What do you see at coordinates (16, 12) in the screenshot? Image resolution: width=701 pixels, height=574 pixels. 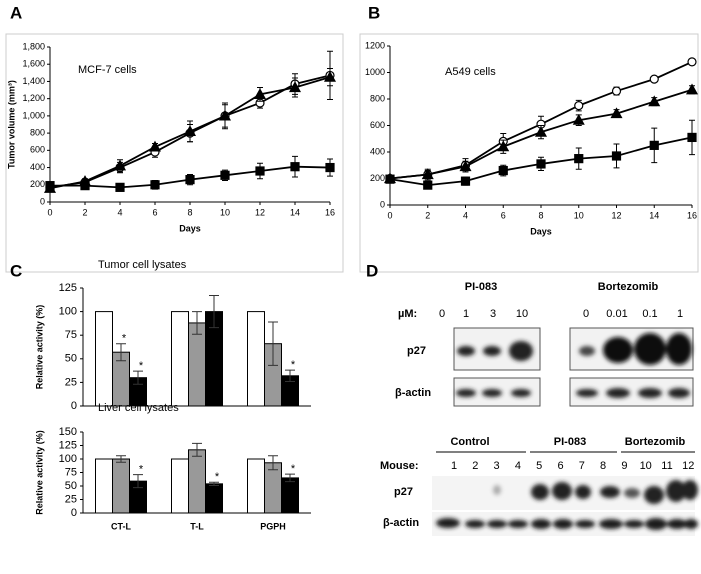 I see `panel-label: A` at bounding box center [16, 12].